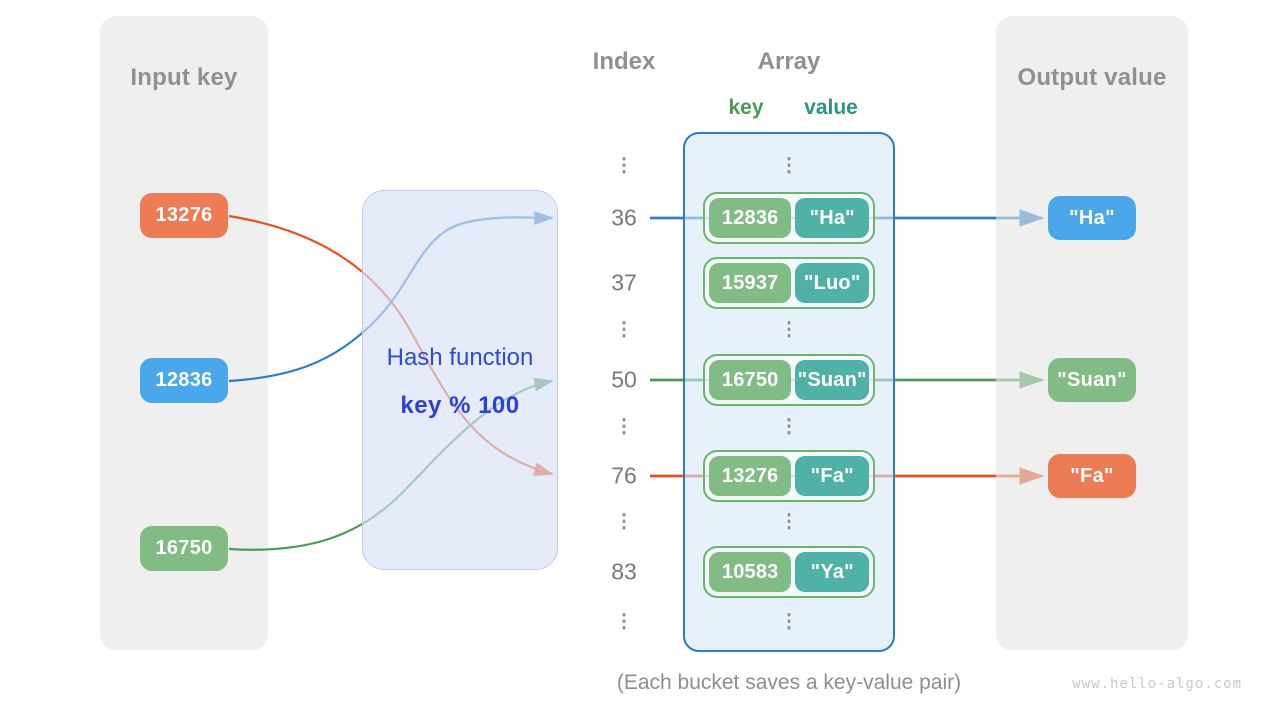 This screenshot has width=1280, height=720. I want to click on array-column-title: Array, so click(789, 61).